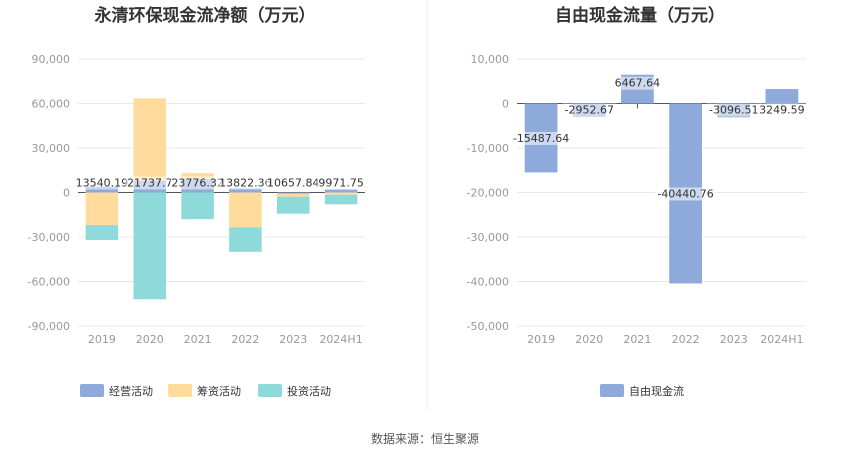 The image size is (850, 459). I want to click on legend-item-自由现金流: 自由现金流, so click(642, 391).